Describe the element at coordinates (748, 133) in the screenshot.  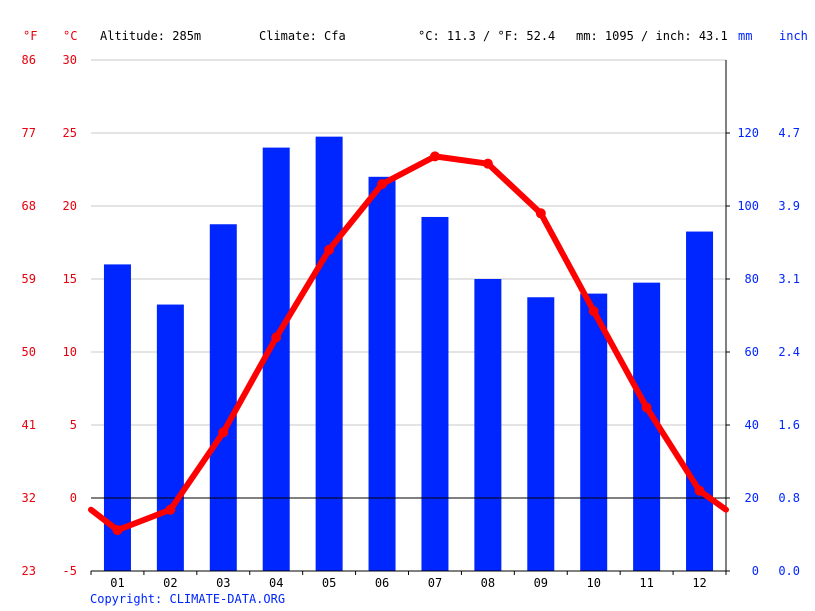
I see `y-right-mm-tick-label: 120` at that location.